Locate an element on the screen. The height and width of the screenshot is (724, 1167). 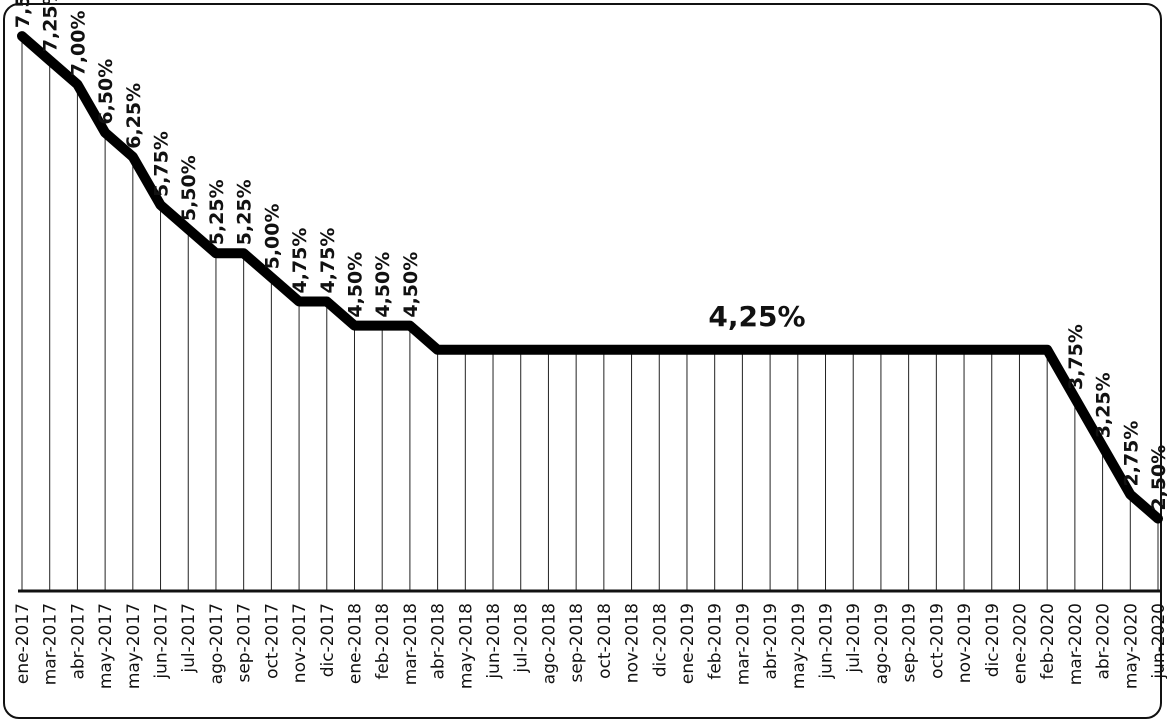
x-tick-label: mar-2020 is located at coordinates (1076, 644).